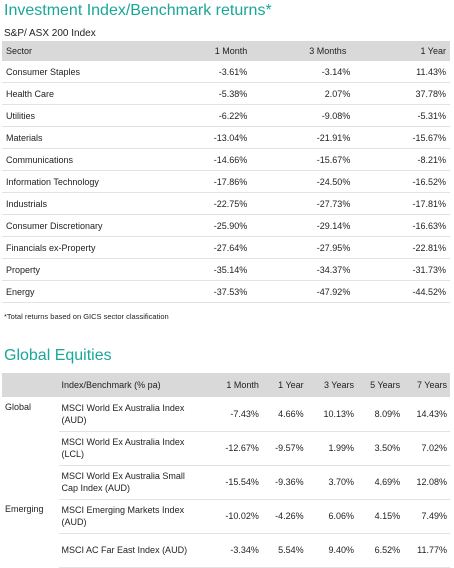 Image resolution: width=454 pixels, height=568 pixels. What do you see at coordinates (303, 225) in the screenshot?
I see `return-3-months: -29.14%` at bounding box center [303, 225].